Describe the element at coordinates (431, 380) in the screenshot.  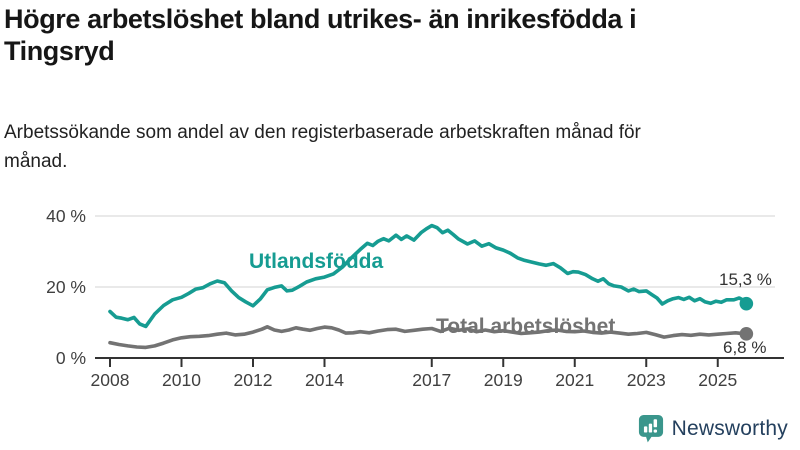
I see `x-axis-label: 2017` at that location.